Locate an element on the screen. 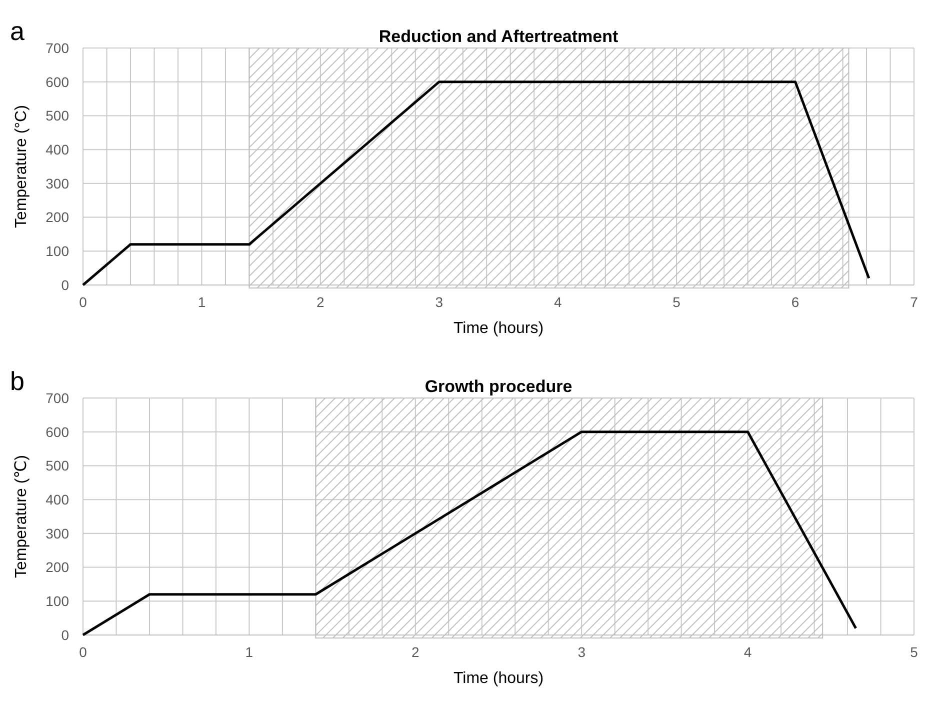  x-tick-label: 7 is located at coordinates (914, 302).